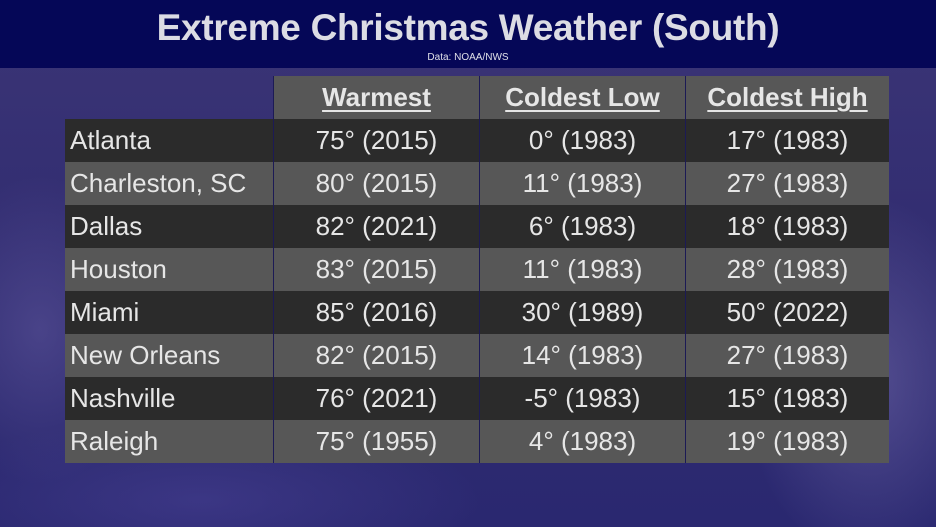 This screenshot has height=527, width=936. Describe the element at coordinates (582, 226) in the screenshot. I see `coldest-low-cell: 6° (1983)` at that location.